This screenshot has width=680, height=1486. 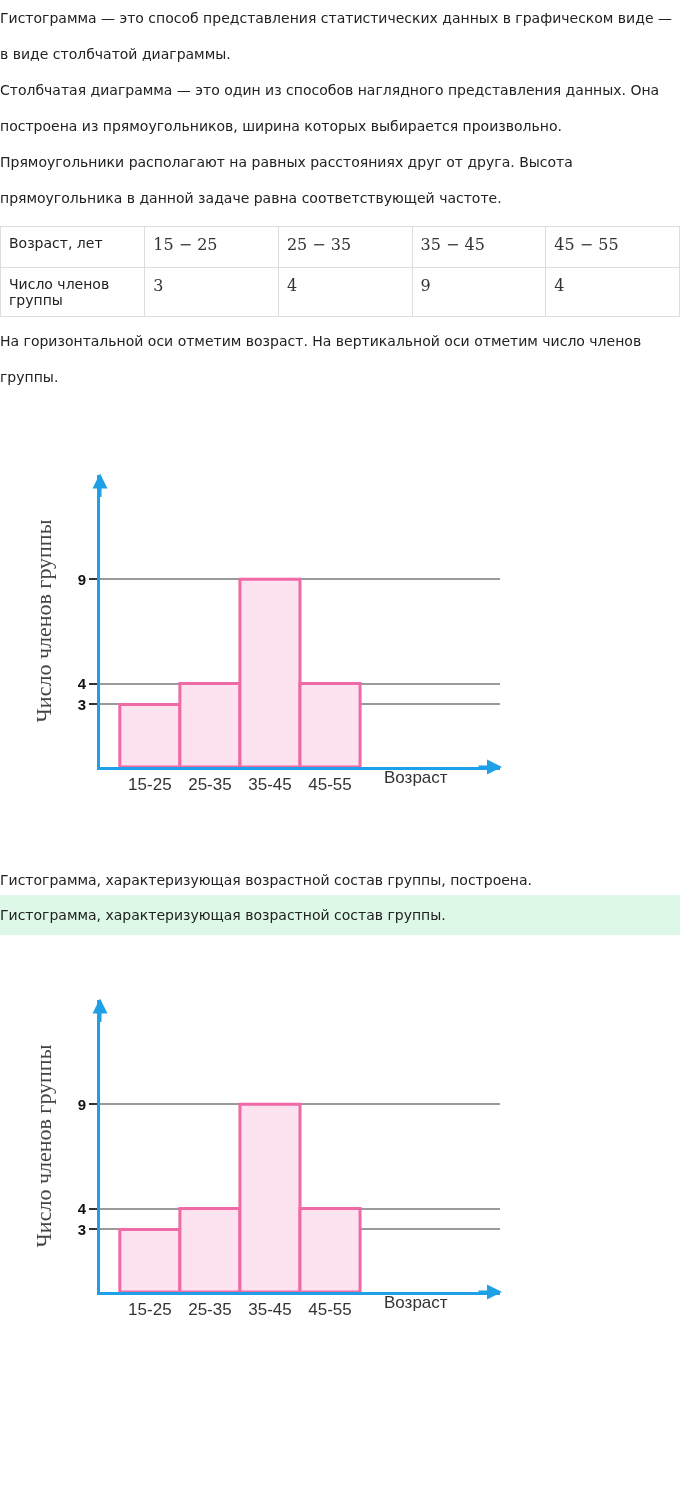 What do you see at coordinates (336, 36) in the screenshot?
I see `text: Гистограмма — это способ представления статистических данных в графическом виде — в виде столбчатой диаграммы.` at bounding box center [336, 36].